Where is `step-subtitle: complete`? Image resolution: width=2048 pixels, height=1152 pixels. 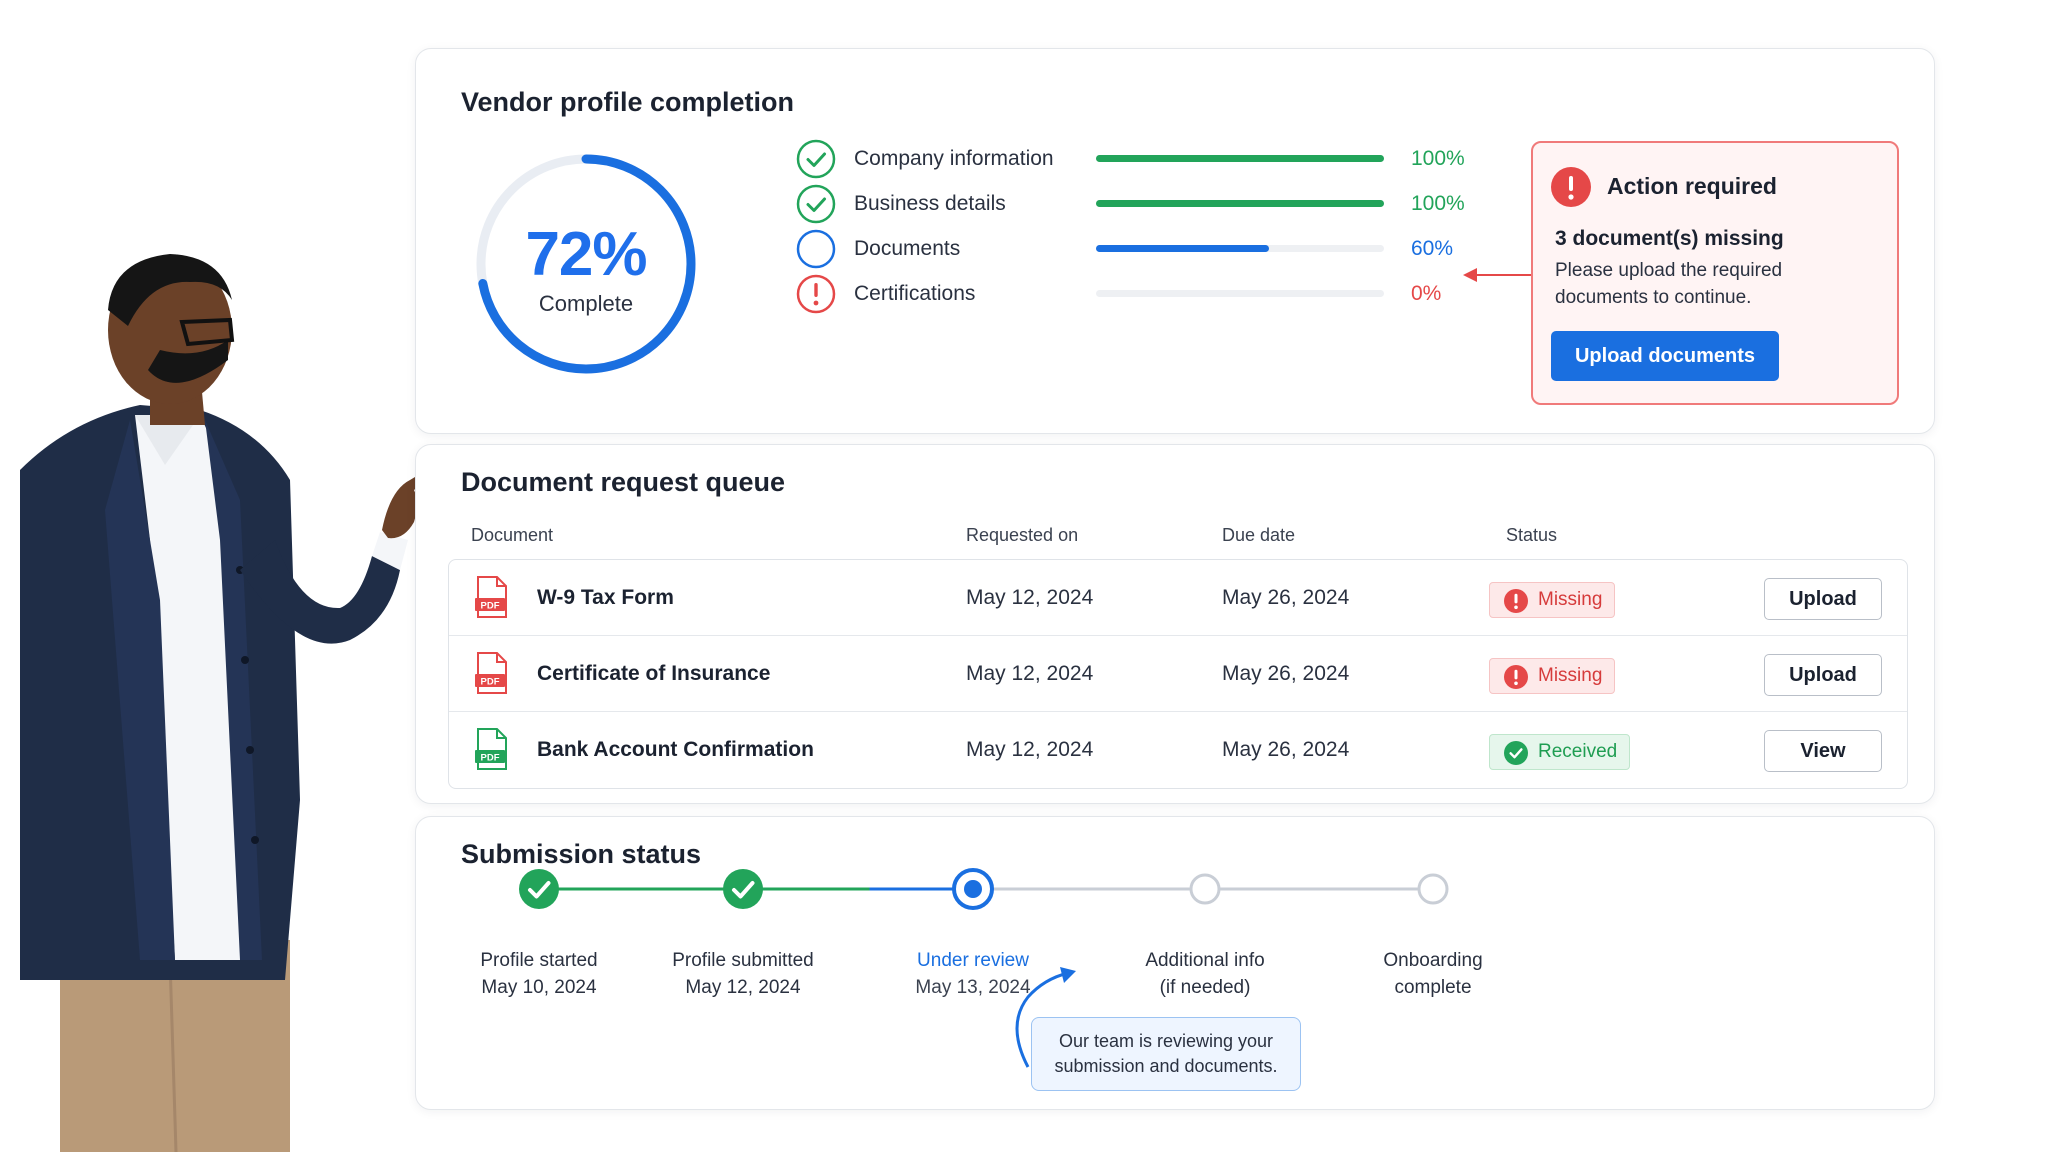
step-subtitle: complete is located at coordinates (1433, 987).